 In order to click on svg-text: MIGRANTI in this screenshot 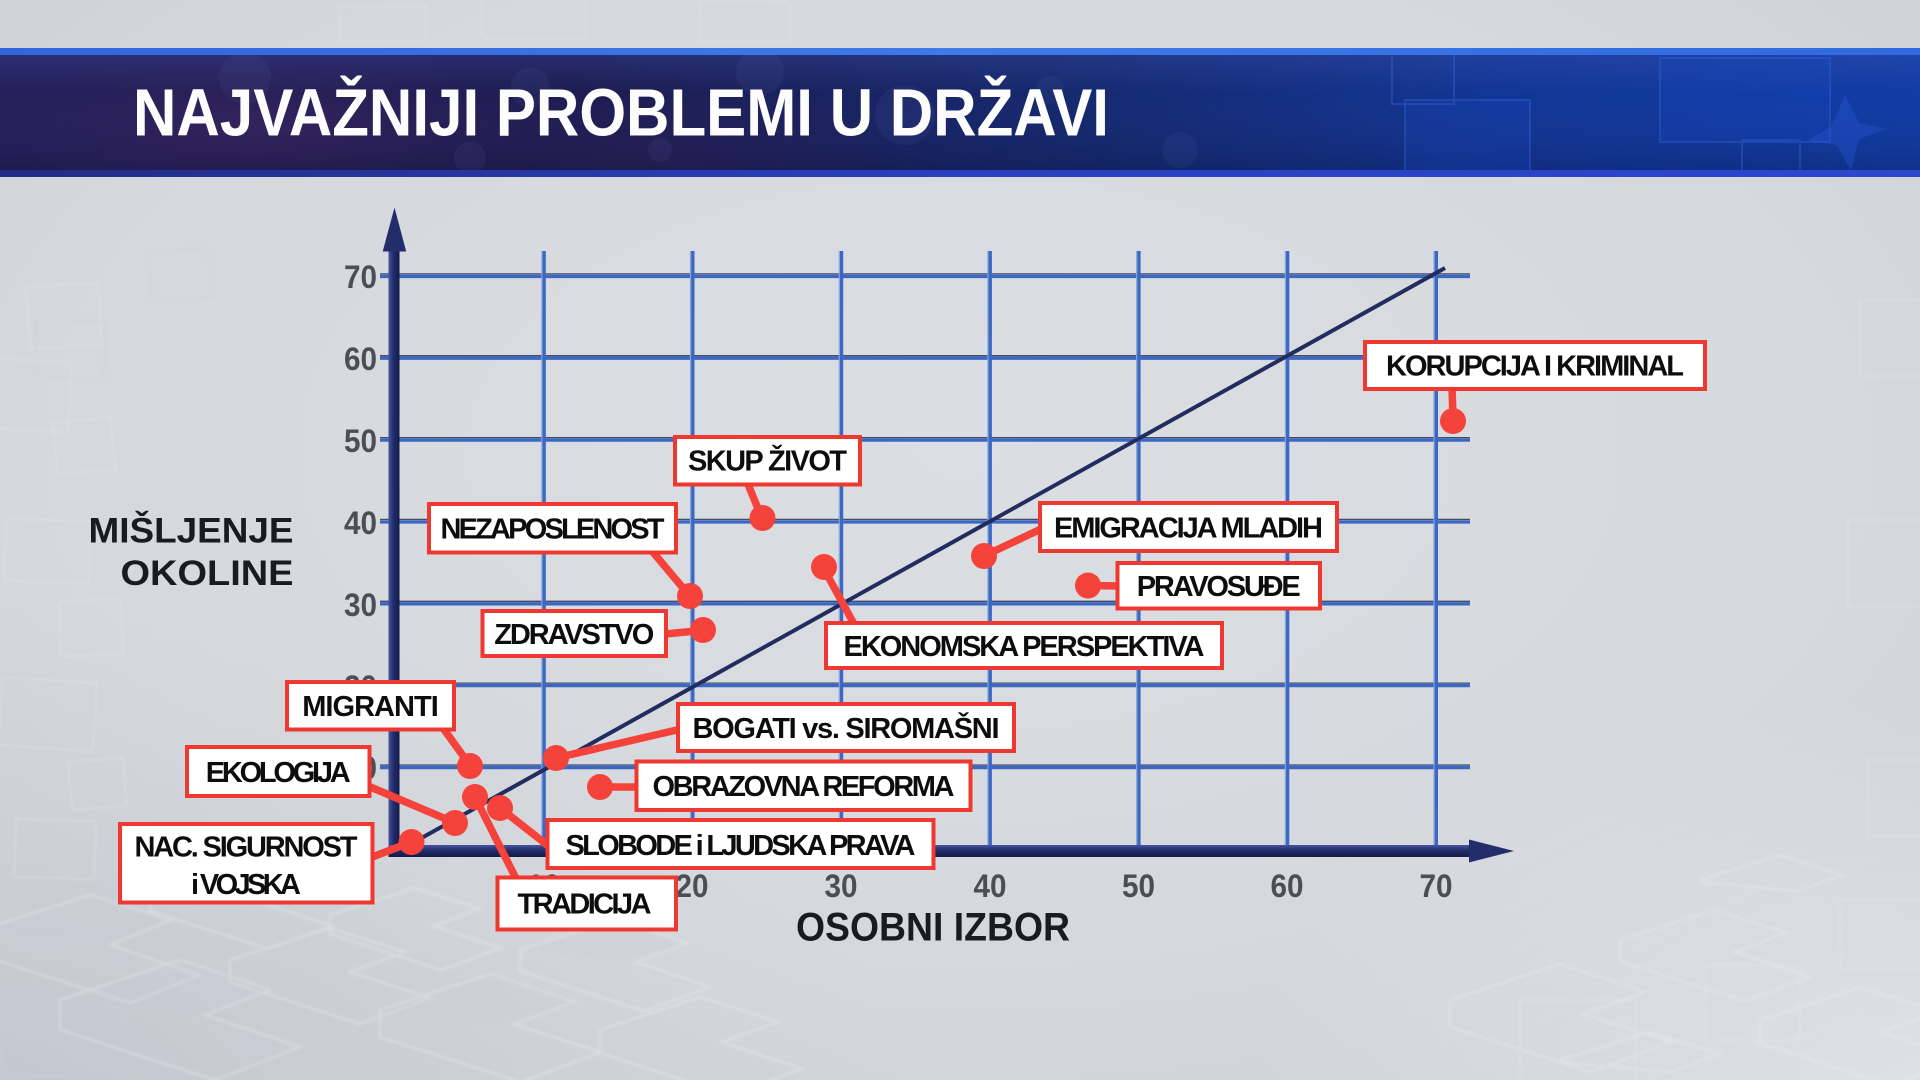, I will do `click(370, 707)`.